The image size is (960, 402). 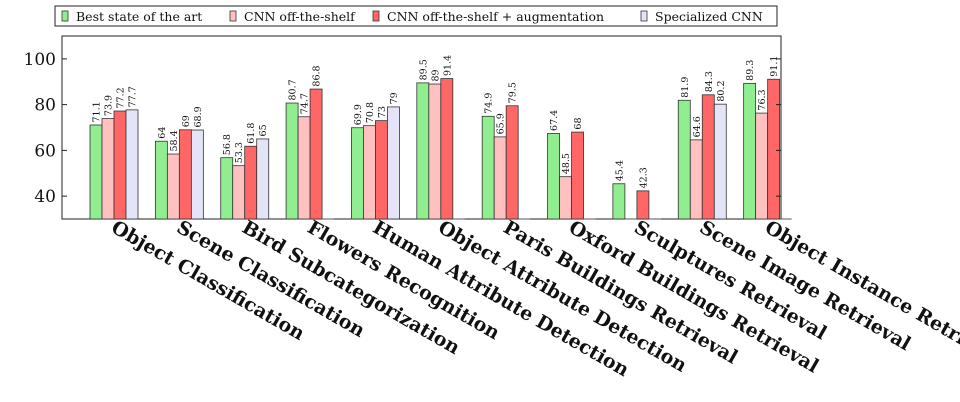 I want to click on data-label: 70.8, so click(x=370, y=112).